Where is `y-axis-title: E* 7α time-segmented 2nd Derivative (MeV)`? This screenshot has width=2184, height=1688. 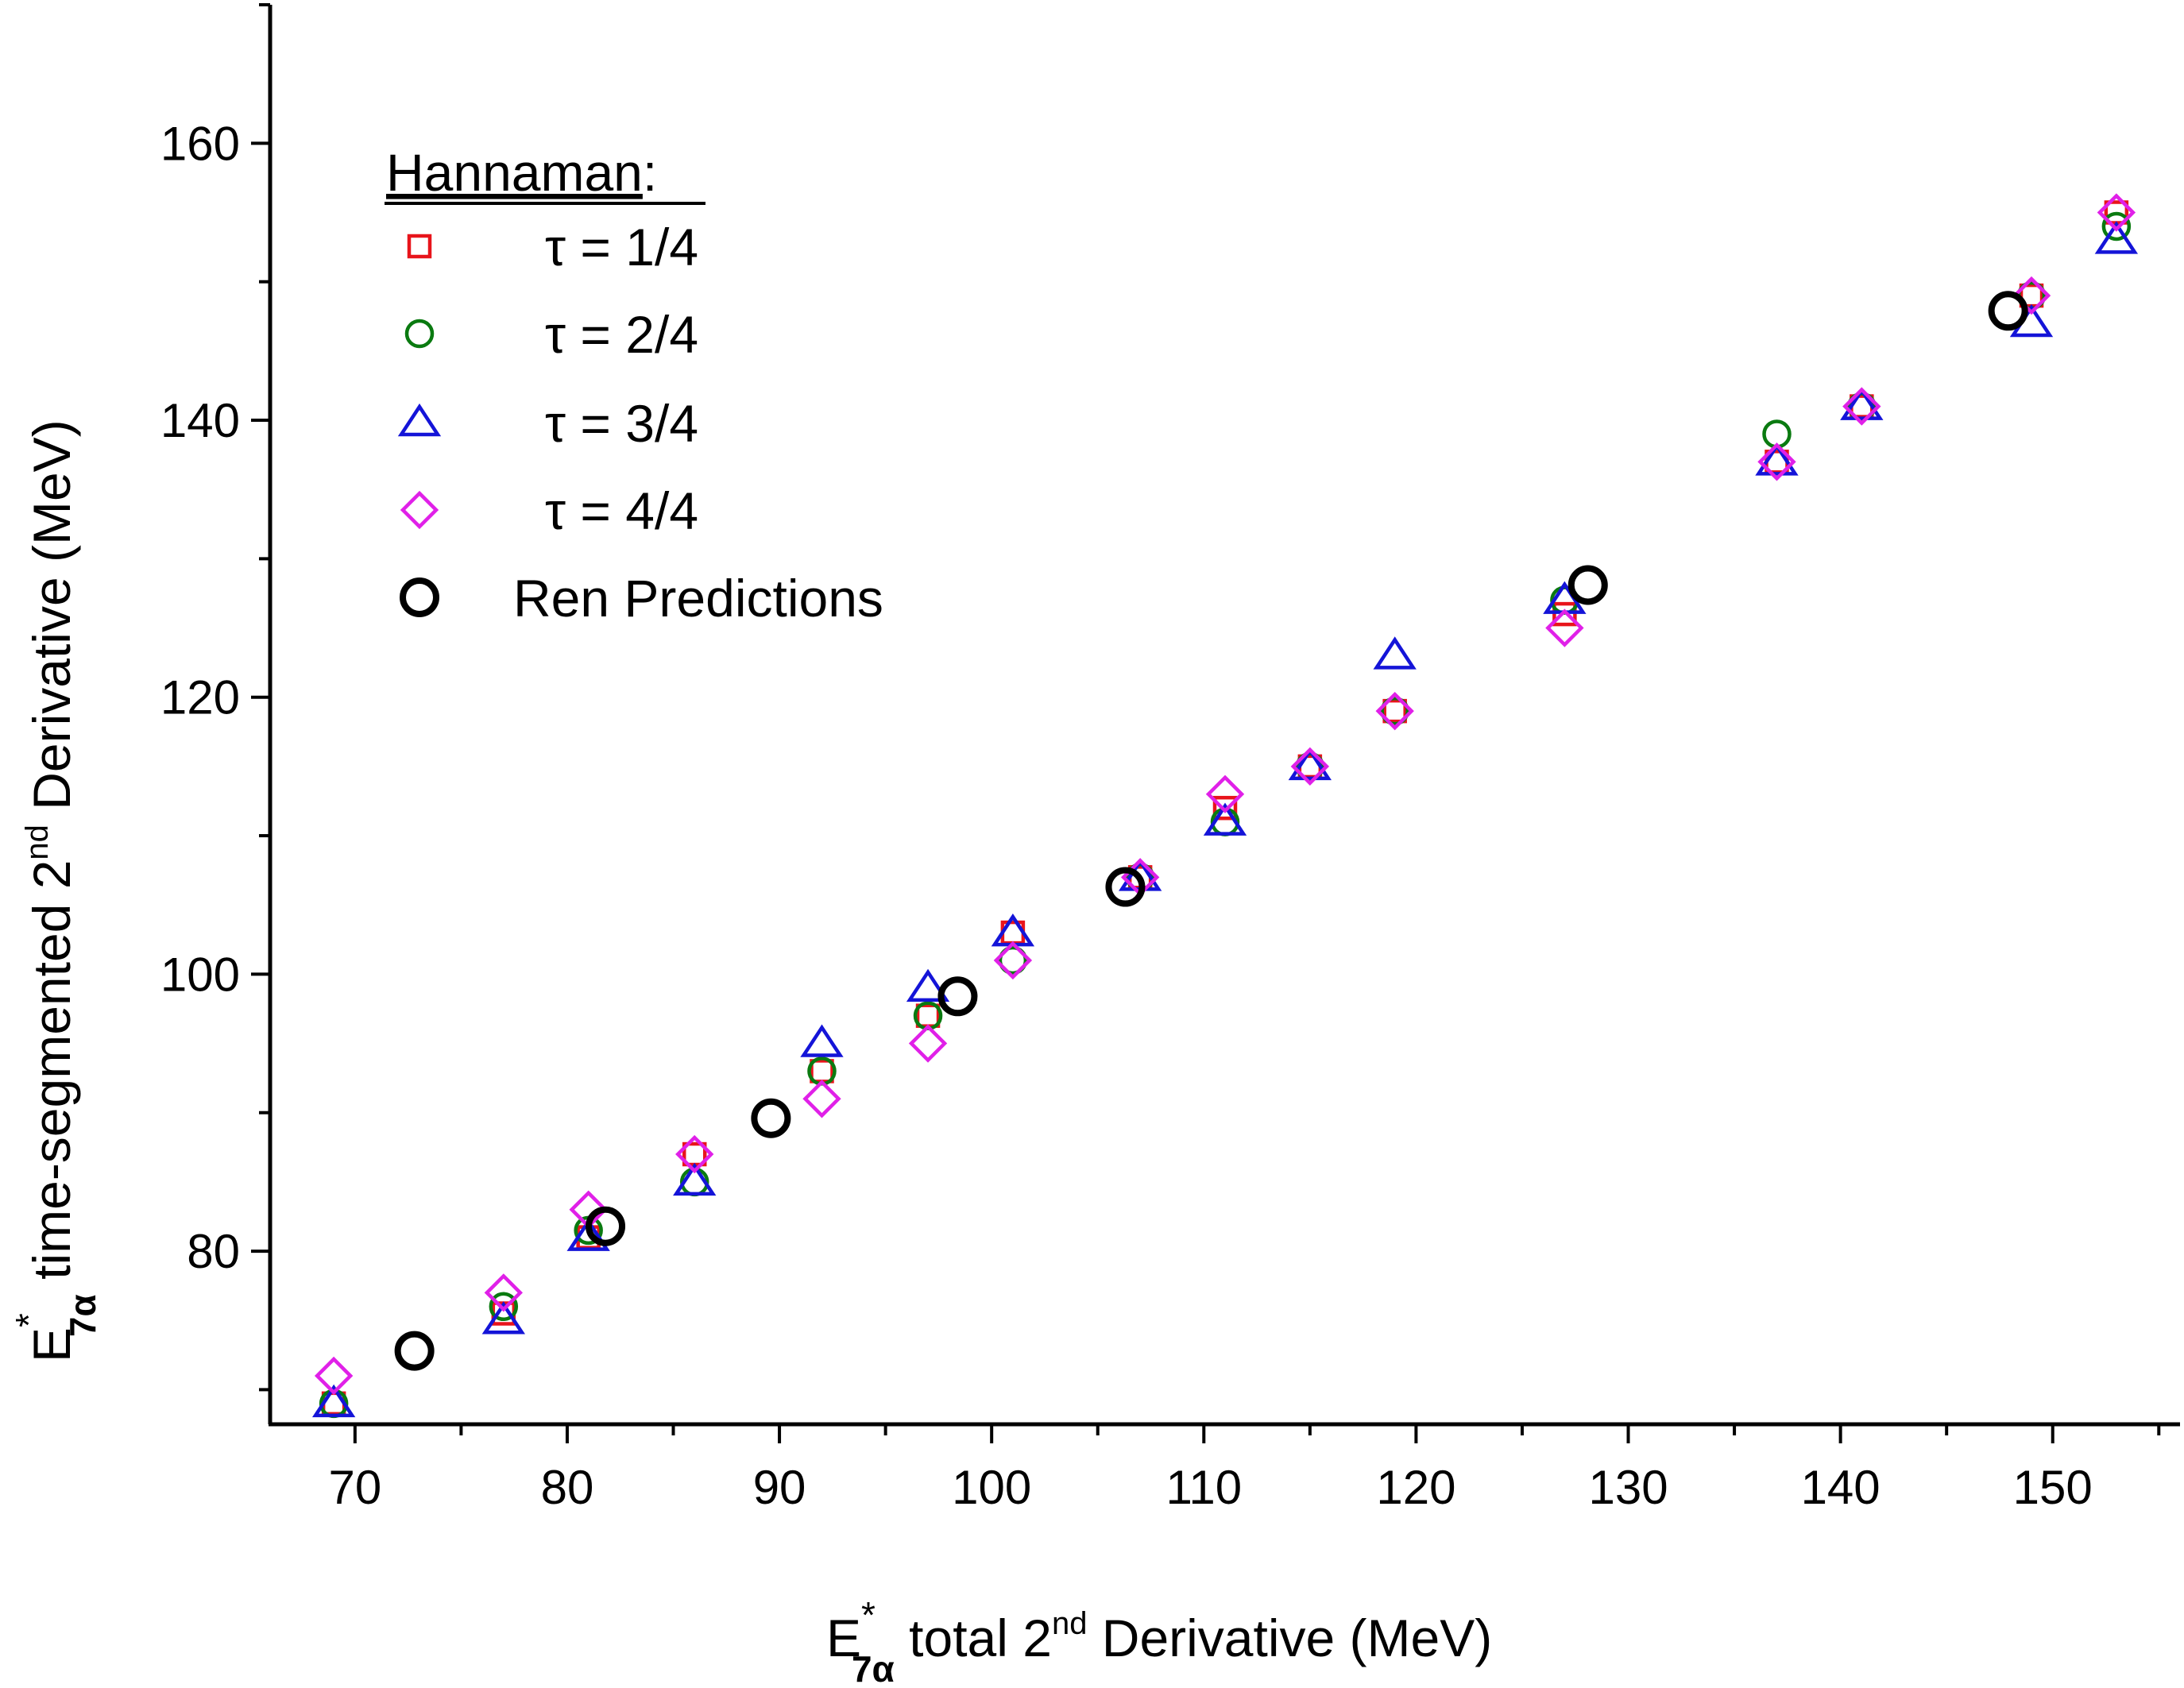
y-axis-title: E* 7α time-segmented 2nd Derivative (MeV) is located at coordinates (55, 891).